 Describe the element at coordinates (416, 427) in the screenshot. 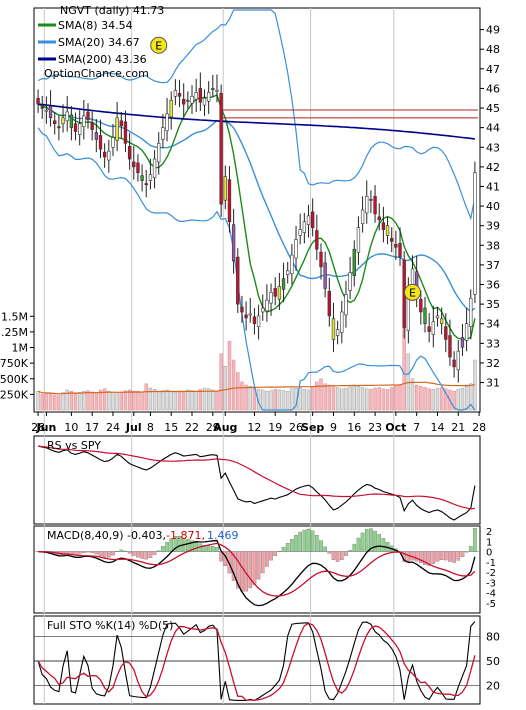

I see `x-tick-label: 7` at that location.